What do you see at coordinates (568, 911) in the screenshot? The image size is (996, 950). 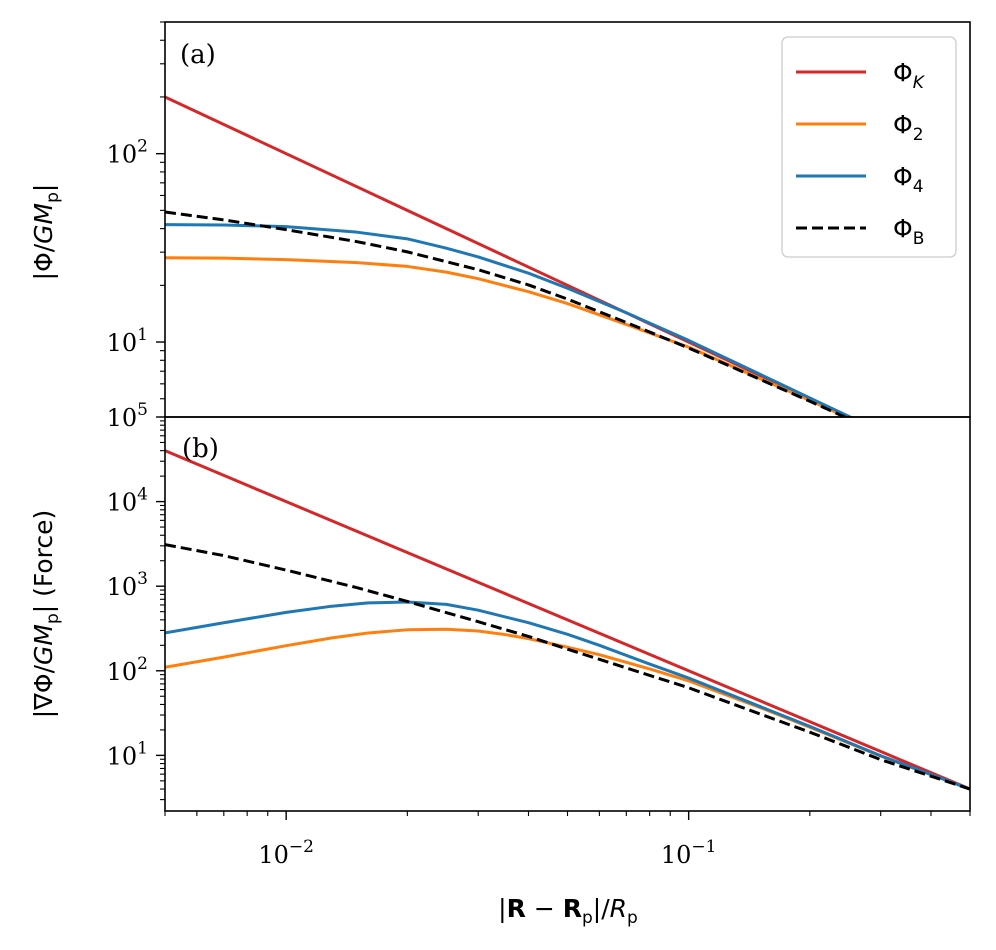 I see `x-axis-label: |R − Rp|/Rp` at bounding box center [568, 911].